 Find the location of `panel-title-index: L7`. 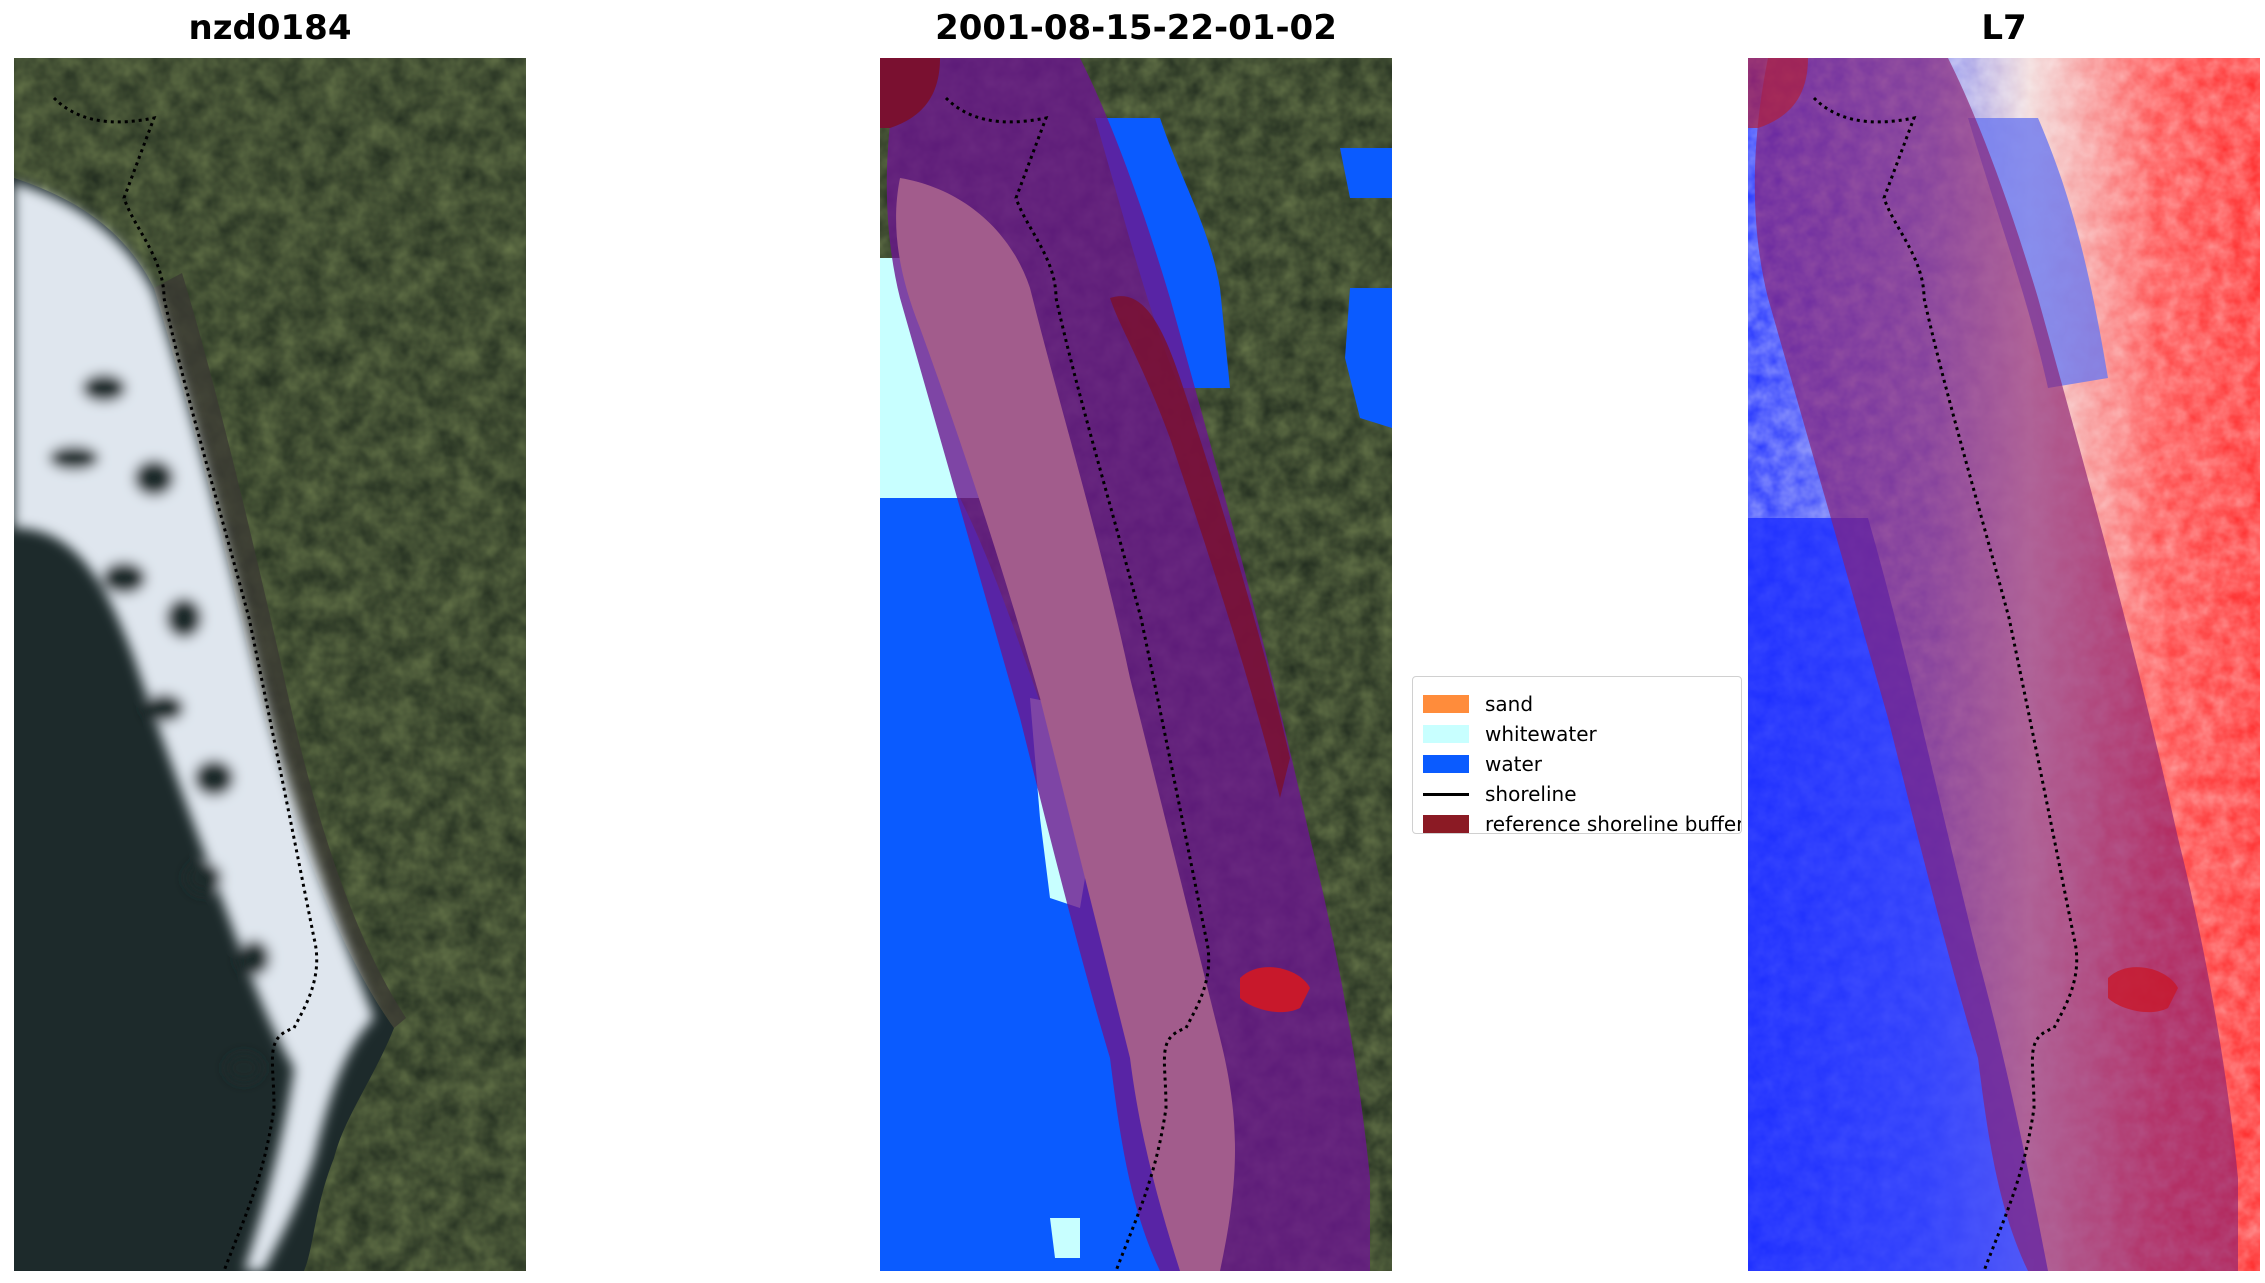

panel-title-index: L7 is located at coordinates (2004, 28).